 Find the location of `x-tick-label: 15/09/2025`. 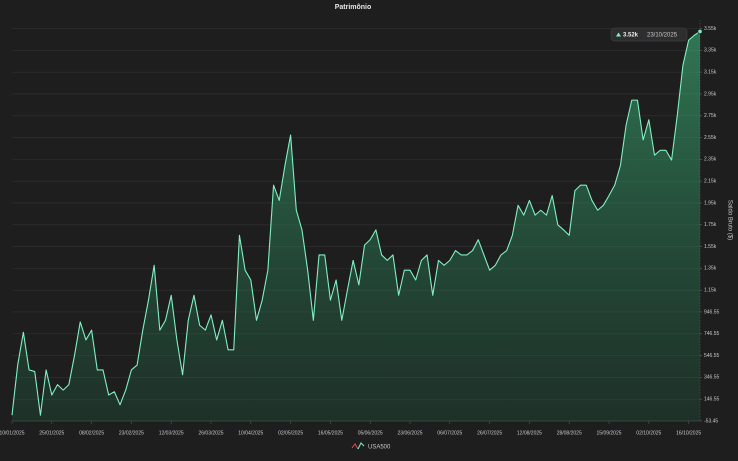

x-tick-label: 15/09/2025 is located at coordinates (609, 433).